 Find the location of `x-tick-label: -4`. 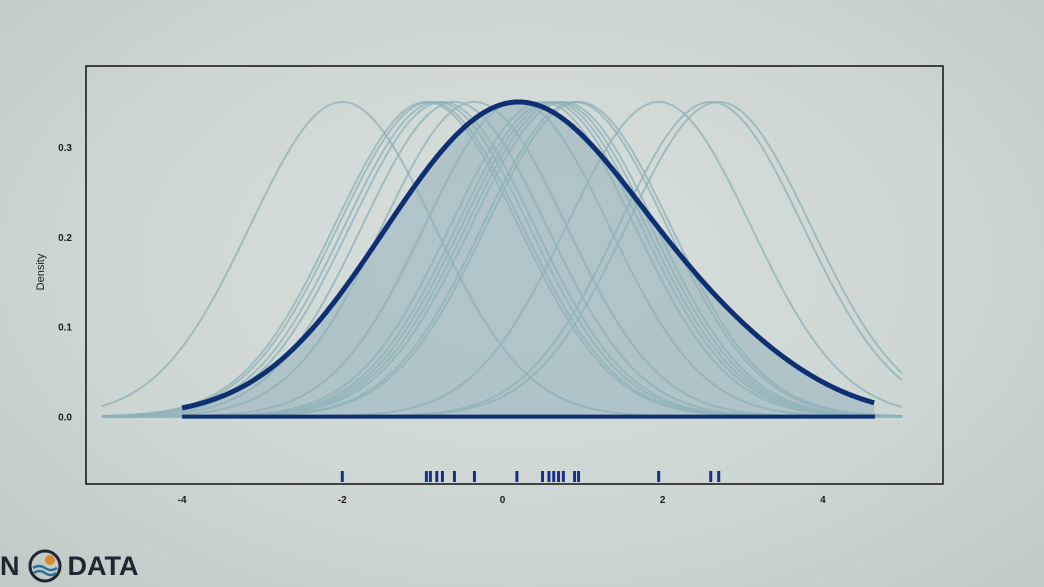

x-tick-label: -4 is located at coordinates (182, 500).